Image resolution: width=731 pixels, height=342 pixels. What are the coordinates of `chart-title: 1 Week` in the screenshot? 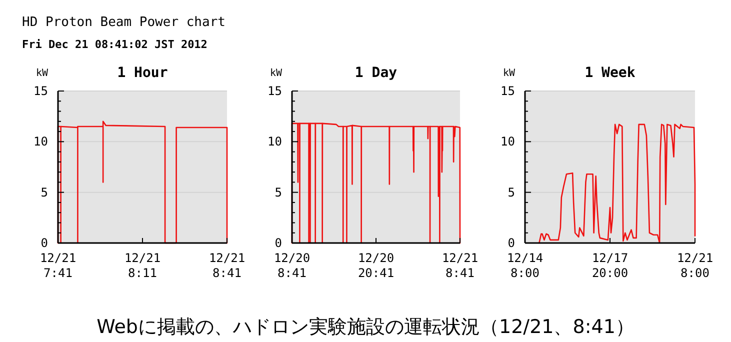 It's located at (610, 73).